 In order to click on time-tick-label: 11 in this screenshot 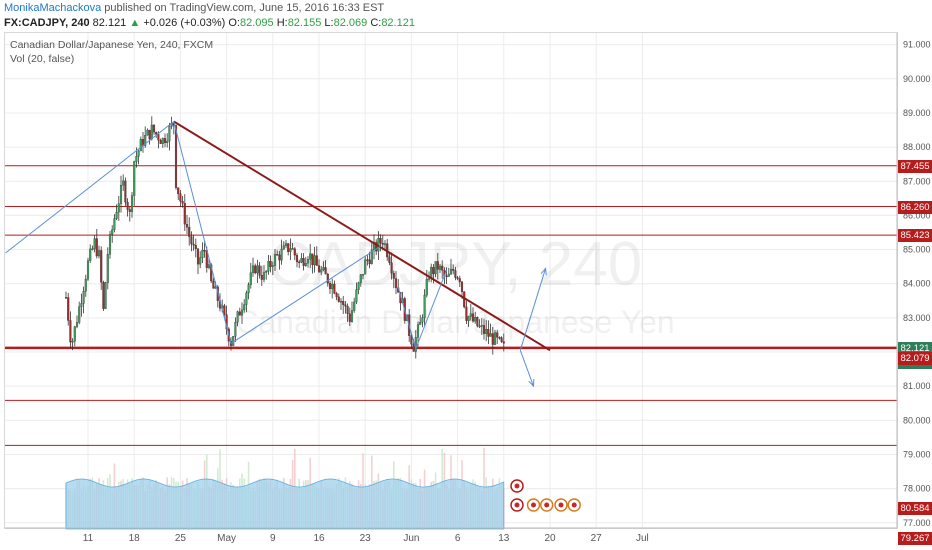, I will do `click(88, 538)`.